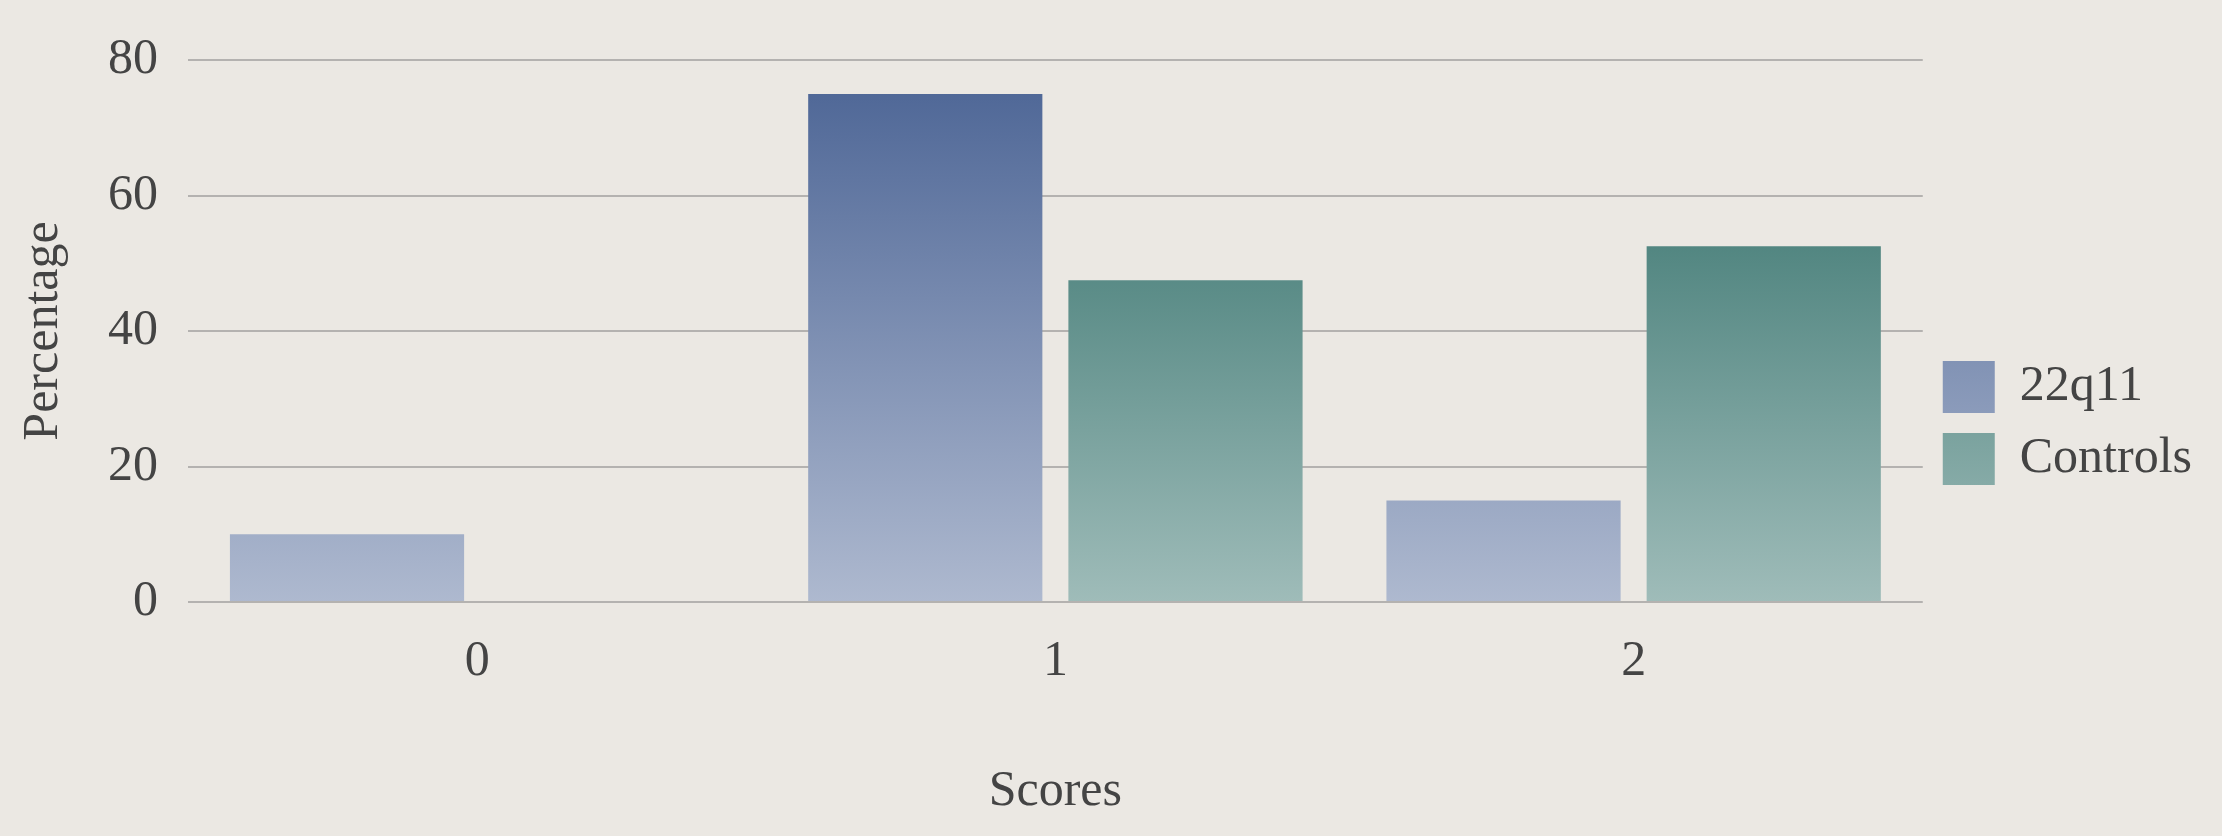  I want to click on y-tick-label: 60, so click(133, 191).